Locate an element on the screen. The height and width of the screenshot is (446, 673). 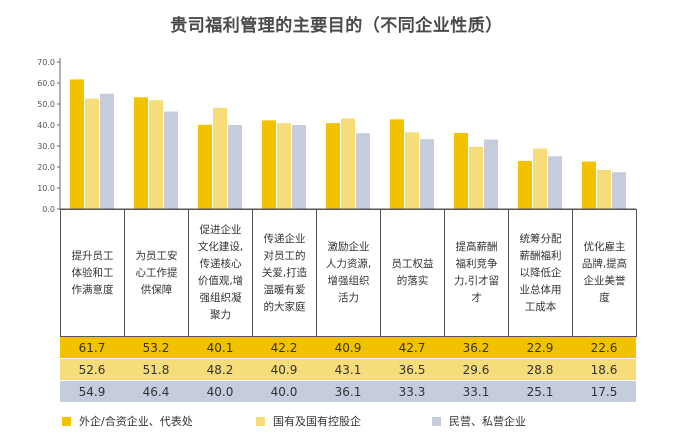
y-tick-label: 30.0 is located at coordinates (46, 146).